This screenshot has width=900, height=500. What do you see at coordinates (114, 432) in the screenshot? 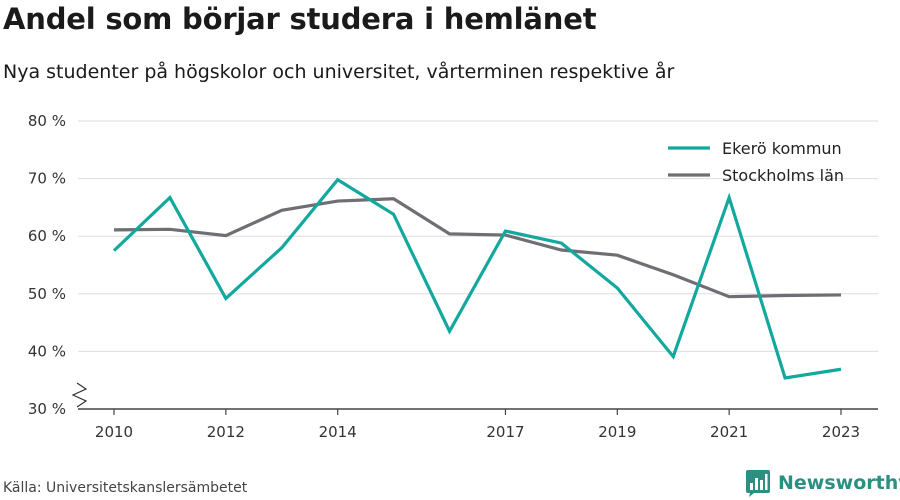
I see `x-tick-label: 2010` at bounding box center [114, 432].